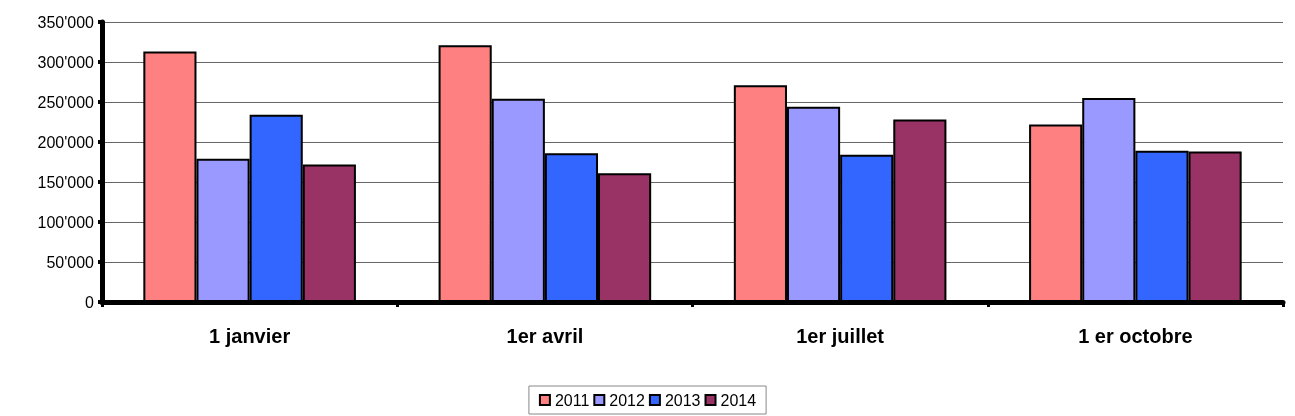  I want to click on y-tick-label: 150'000, so click(66, 182).